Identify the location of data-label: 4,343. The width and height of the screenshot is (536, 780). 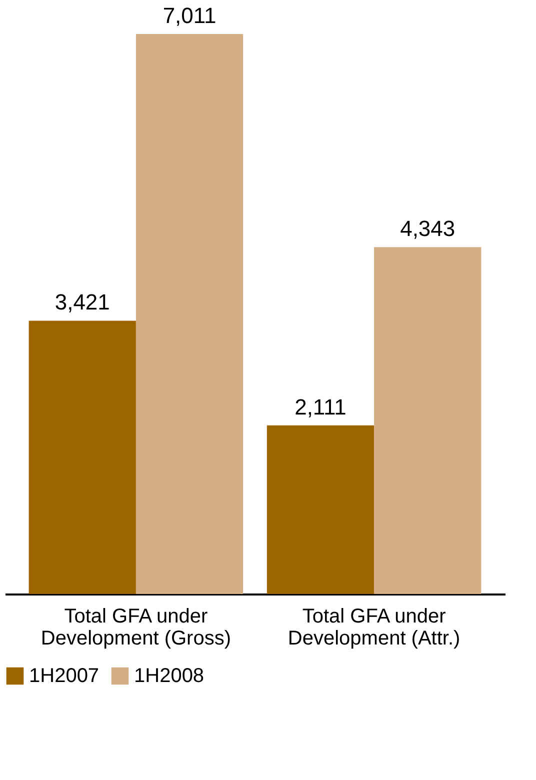
(428, 229).